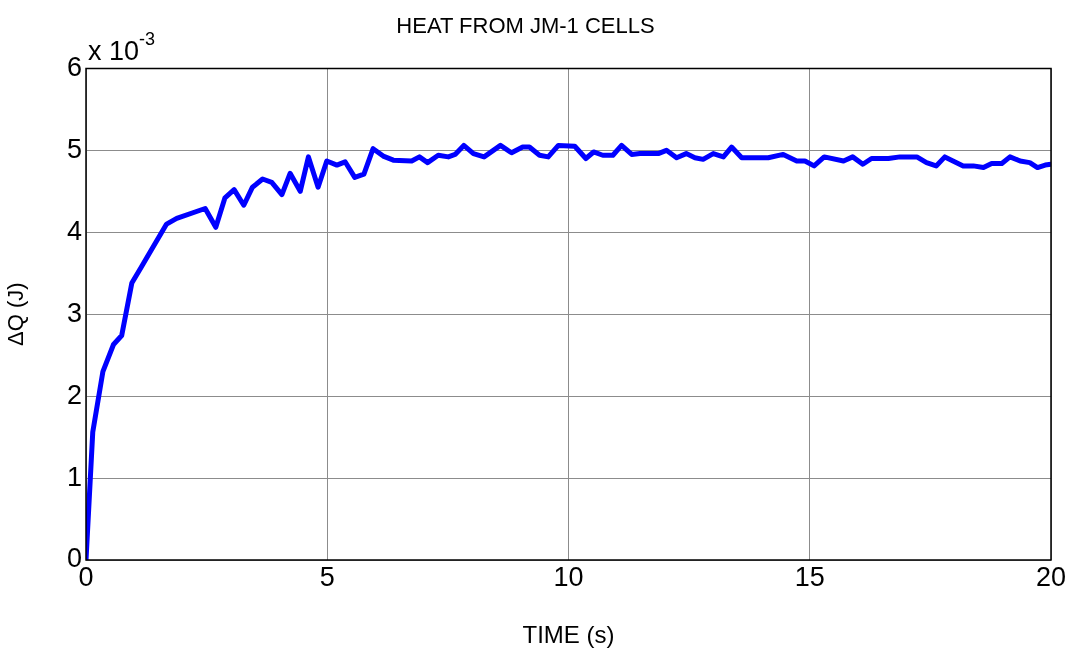  What do you see at coordinates (568, 635) in the screenshot?
I see `x-axis-title: TIME (s)` at bounding box center [568, 635].